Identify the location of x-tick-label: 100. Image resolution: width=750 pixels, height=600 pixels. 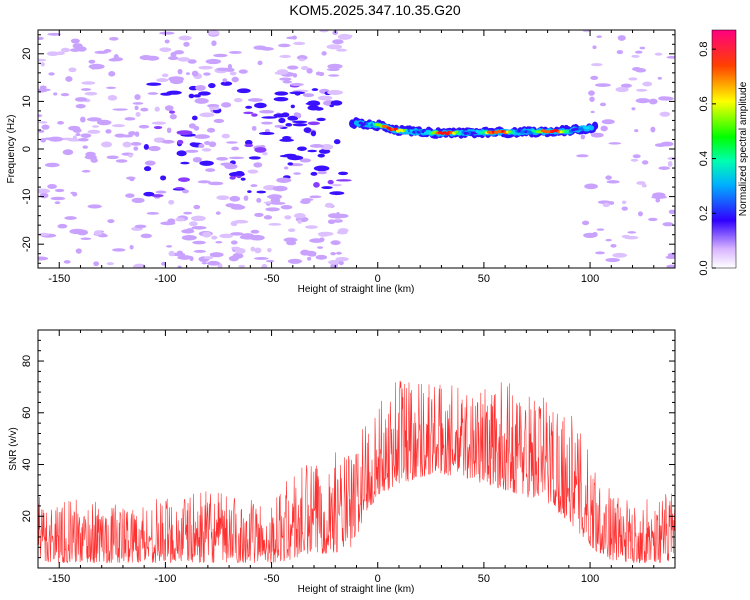
(590, 279).